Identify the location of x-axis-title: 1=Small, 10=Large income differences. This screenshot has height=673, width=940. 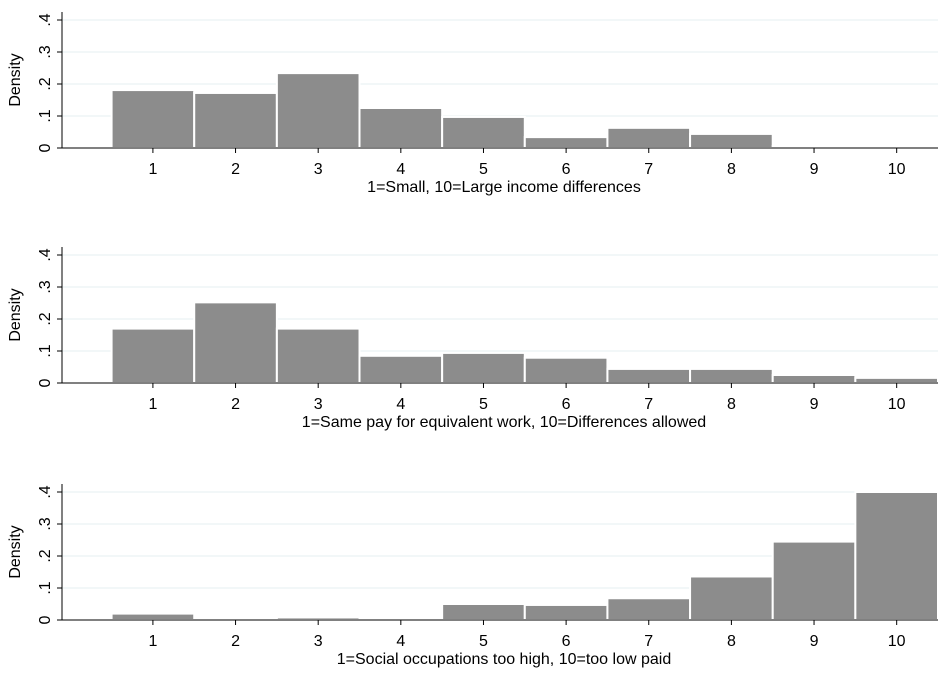
(504, 187).